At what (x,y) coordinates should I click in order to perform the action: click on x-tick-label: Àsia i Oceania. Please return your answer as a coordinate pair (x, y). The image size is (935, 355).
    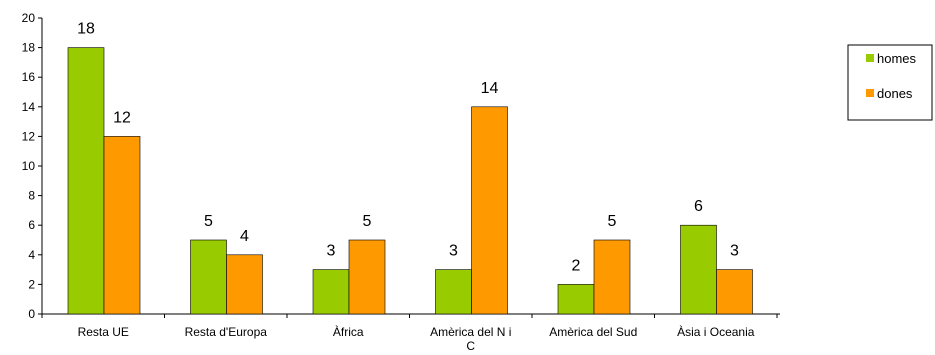
    Looking at the image, I should click on (716, 331).